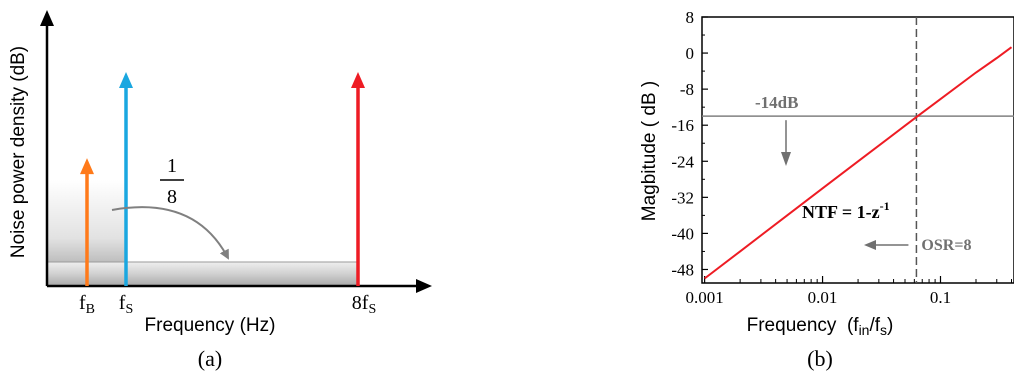  I want to click on panel-label-b: (b), so click(820, 358).